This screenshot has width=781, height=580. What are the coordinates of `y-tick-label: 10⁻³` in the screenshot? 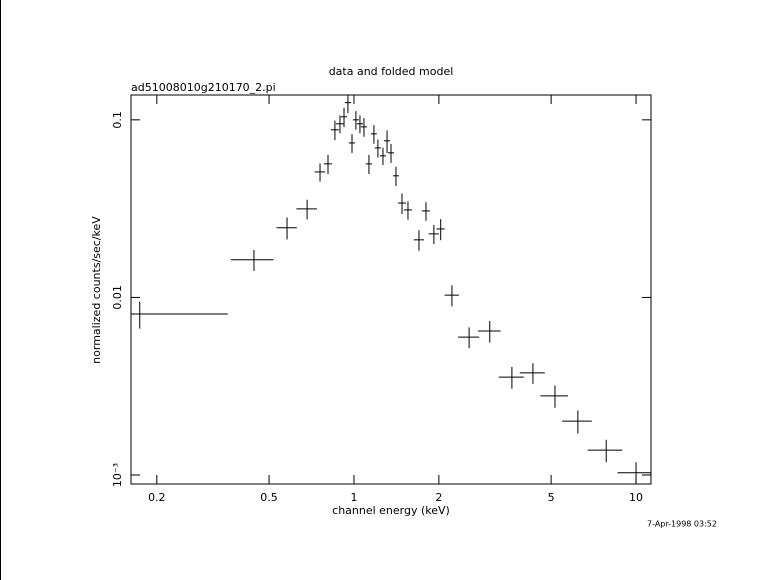 It's located at (117, 475).